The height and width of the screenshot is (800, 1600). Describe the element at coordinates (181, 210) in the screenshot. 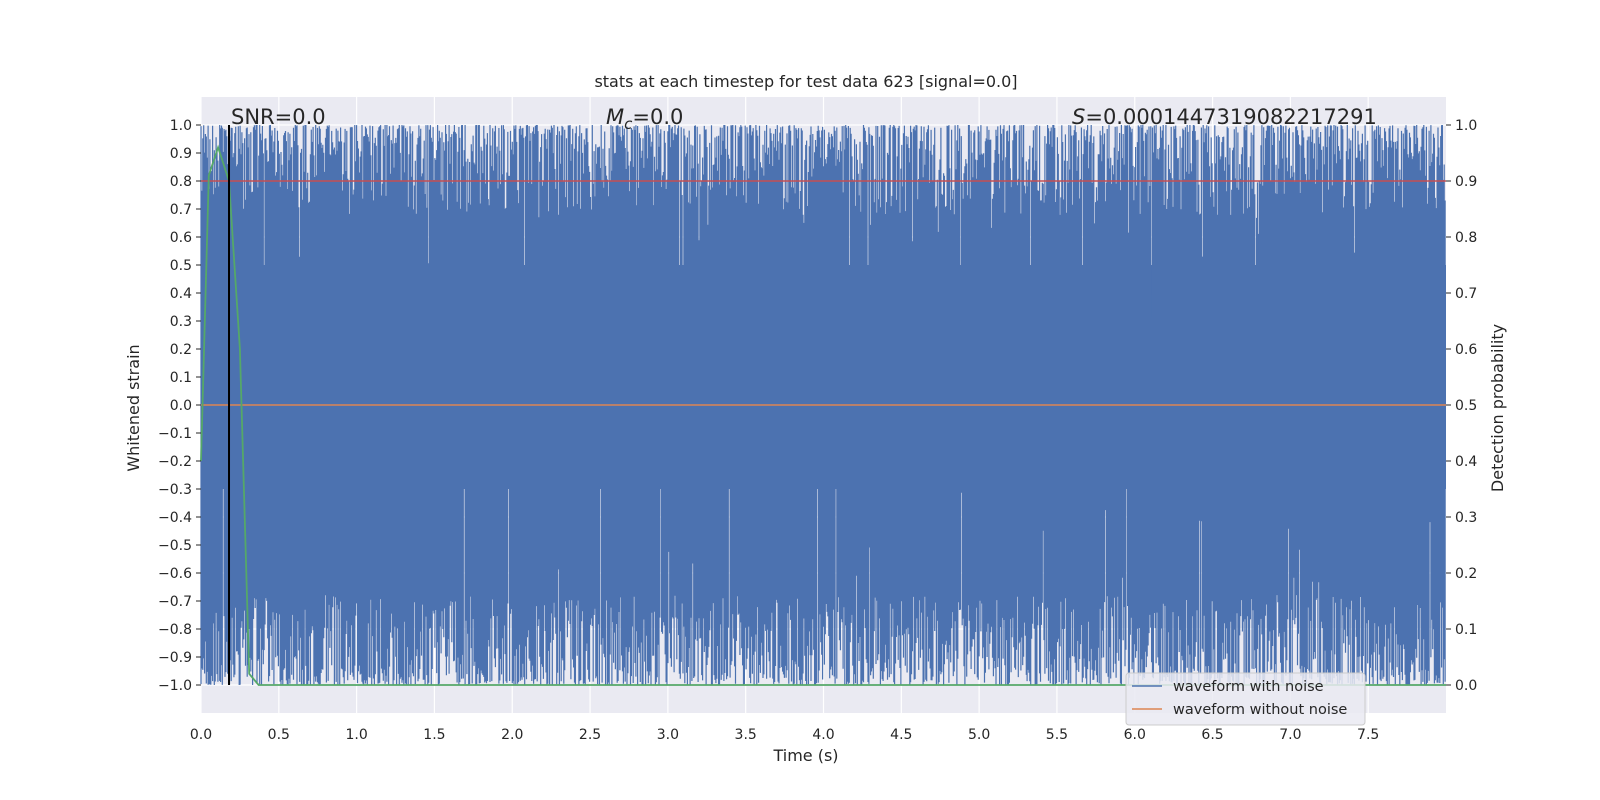

I see `y-left-tick-label: 0.7` at that location.